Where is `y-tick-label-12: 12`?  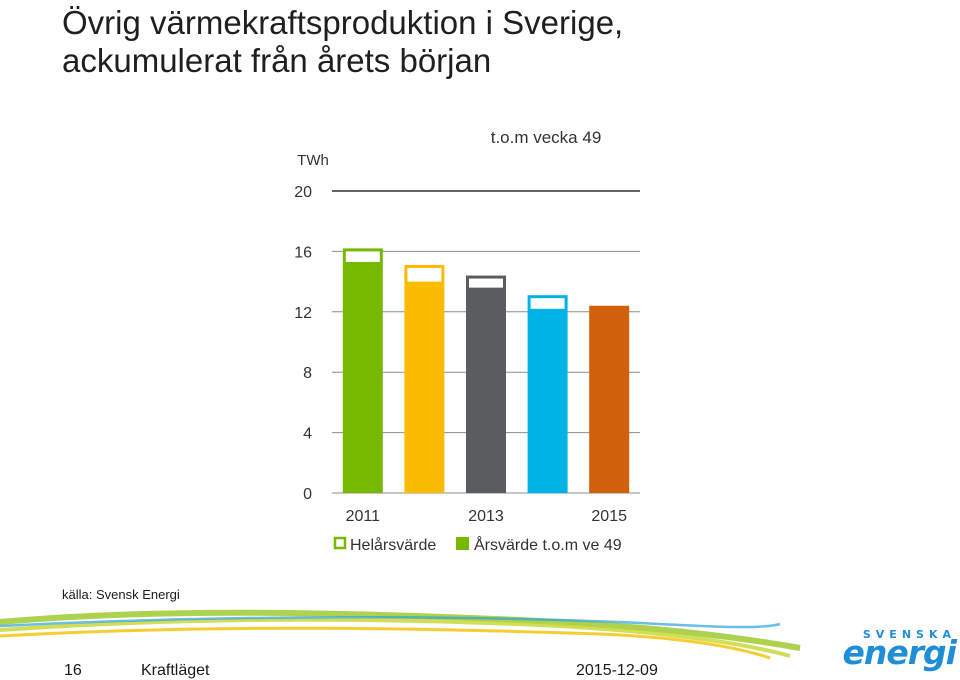 y-tick-label-12: 12 is located at coordinates (303, 313).